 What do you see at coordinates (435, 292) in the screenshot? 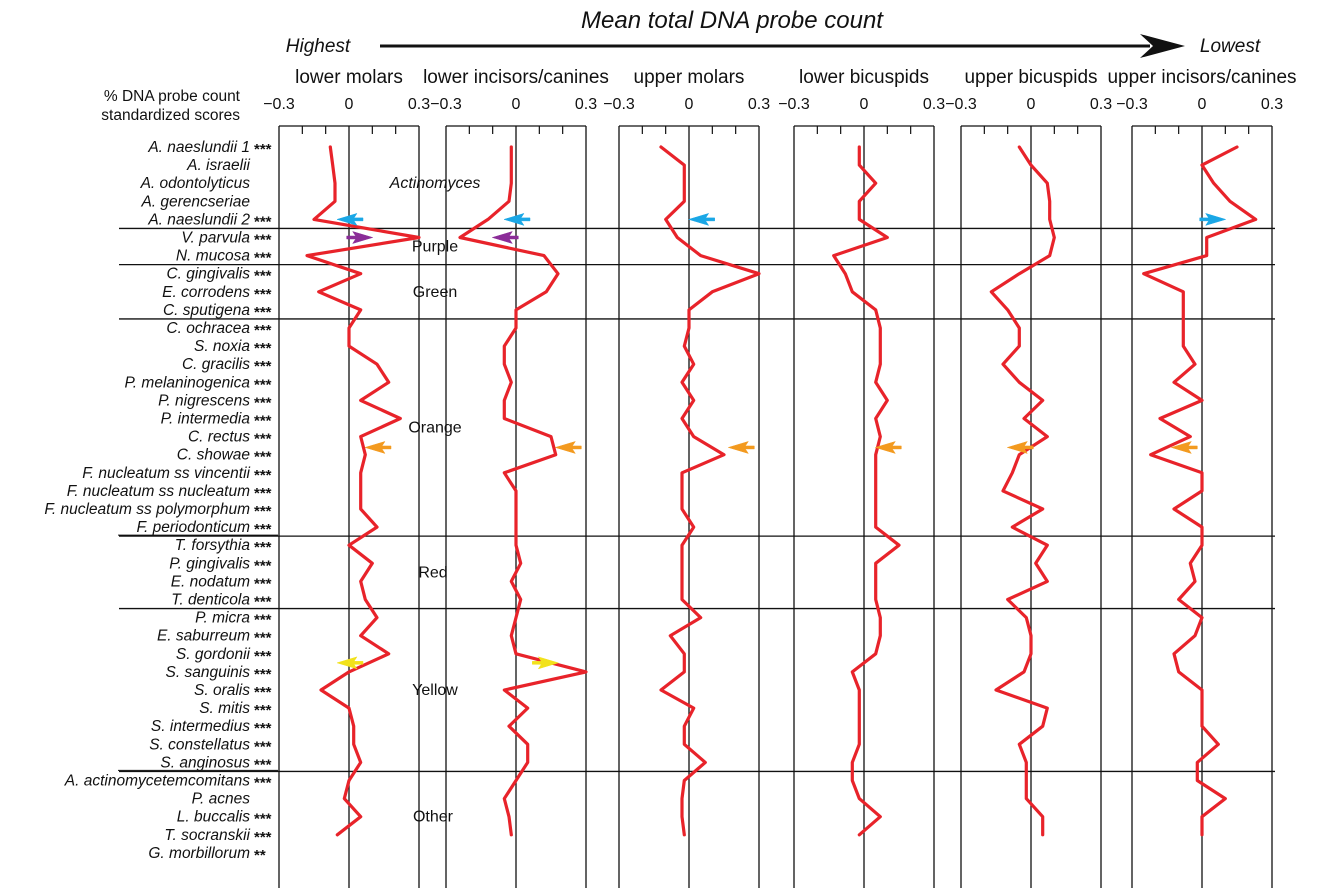
I see `group-label: Green` at bounding box center [435, 292].